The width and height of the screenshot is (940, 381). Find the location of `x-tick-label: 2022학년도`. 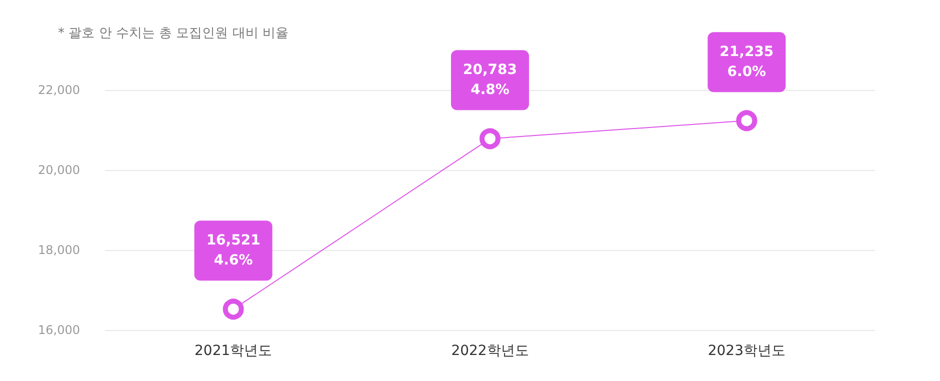

x-tick-label: 2022학년도 is located at coordinates (490, 351).